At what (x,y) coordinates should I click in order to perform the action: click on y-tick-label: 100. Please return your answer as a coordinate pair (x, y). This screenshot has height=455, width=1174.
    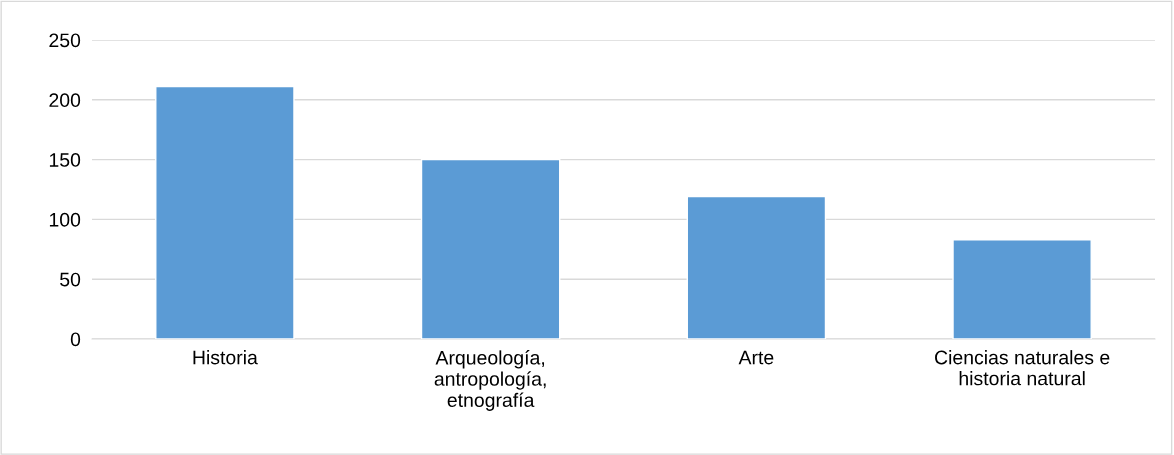
    Looking at the image, I should click on (65, 219).